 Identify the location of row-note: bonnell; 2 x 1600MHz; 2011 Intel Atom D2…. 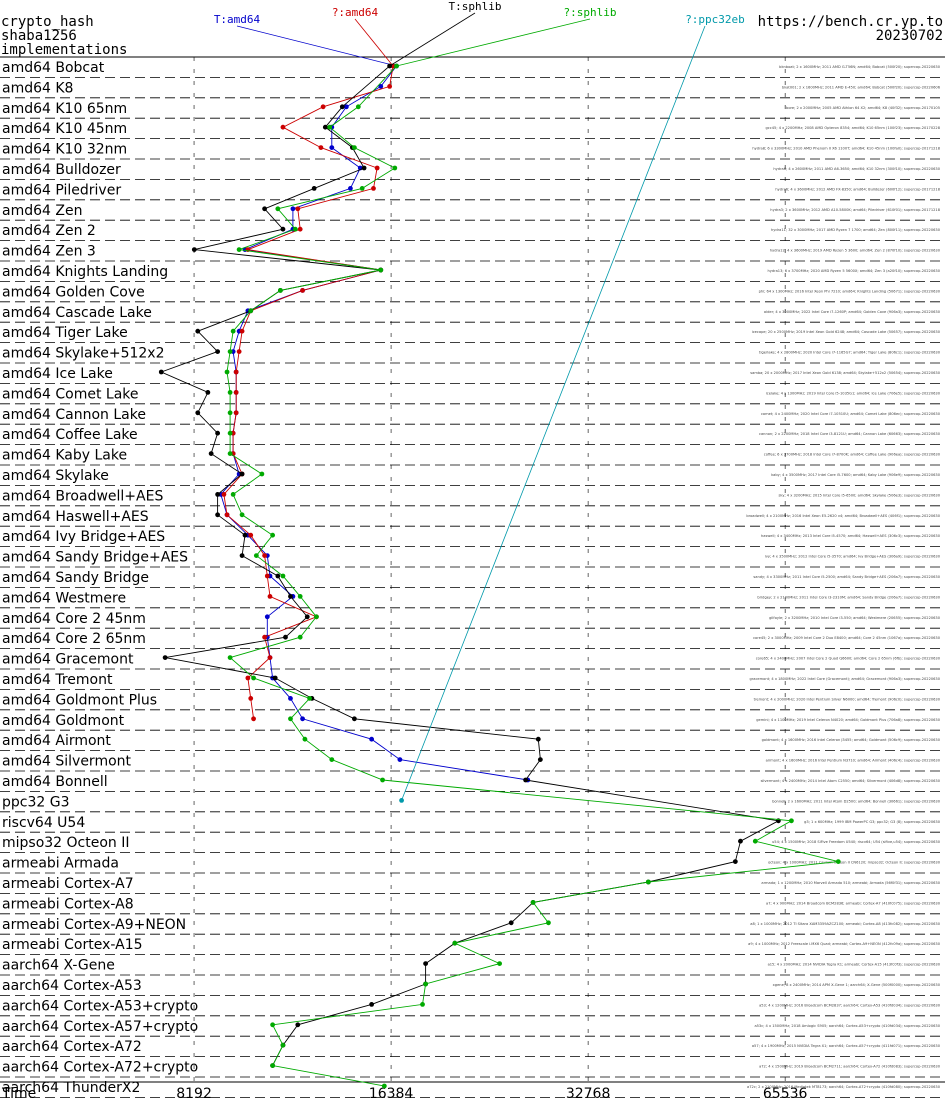
(856, 801).